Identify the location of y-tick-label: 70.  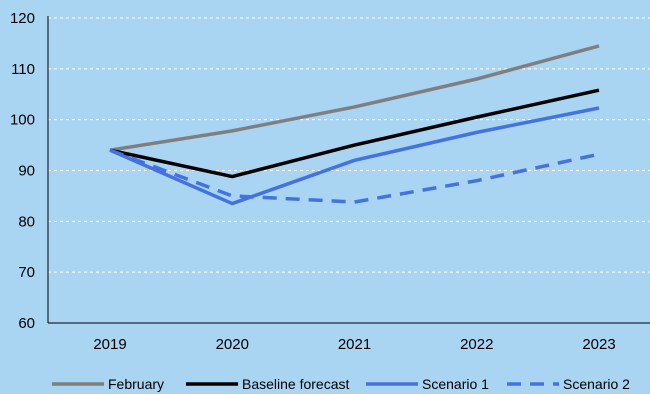
(26, 272).